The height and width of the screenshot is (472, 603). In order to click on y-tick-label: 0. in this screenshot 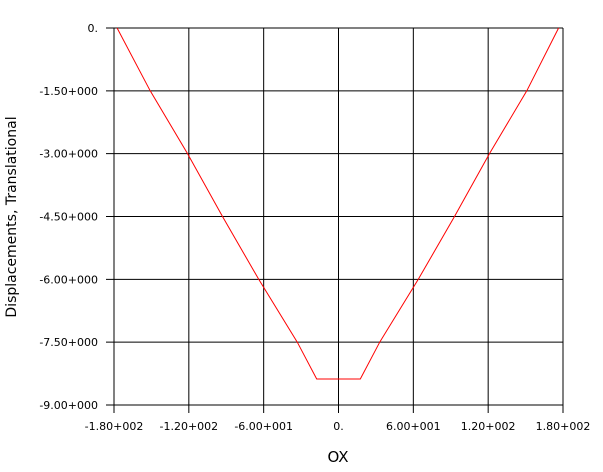, I will do `click(93, 28)`.